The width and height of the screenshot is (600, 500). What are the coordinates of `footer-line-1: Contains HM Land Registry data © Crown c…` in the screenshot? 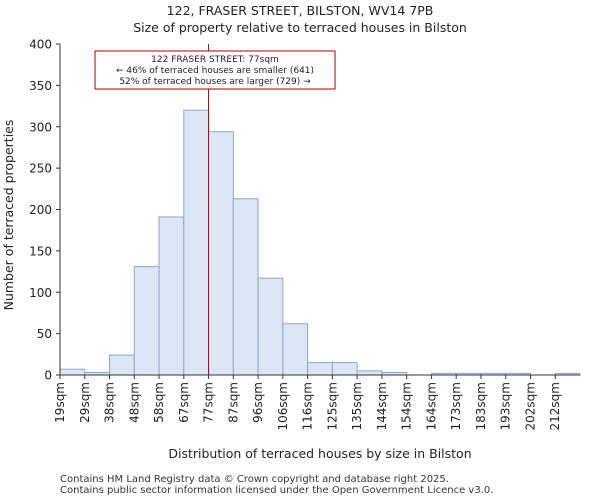 It's located at (254, 479).